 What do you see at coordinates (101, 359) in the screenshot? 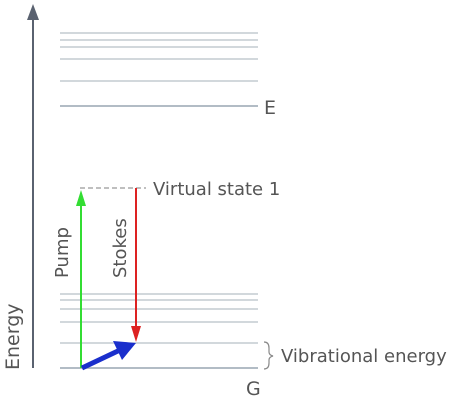
I see `vibrational-transition-arrow` at bounding box center [101, 359].